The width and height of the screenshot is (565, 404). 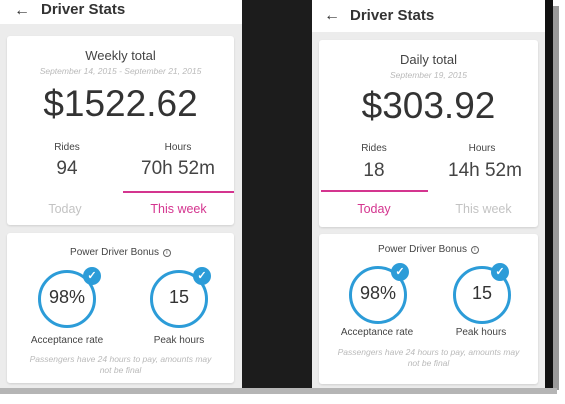 I want to click on date-range: September 14, 2015 - September 21, 2015, so click(x=120, y=71).